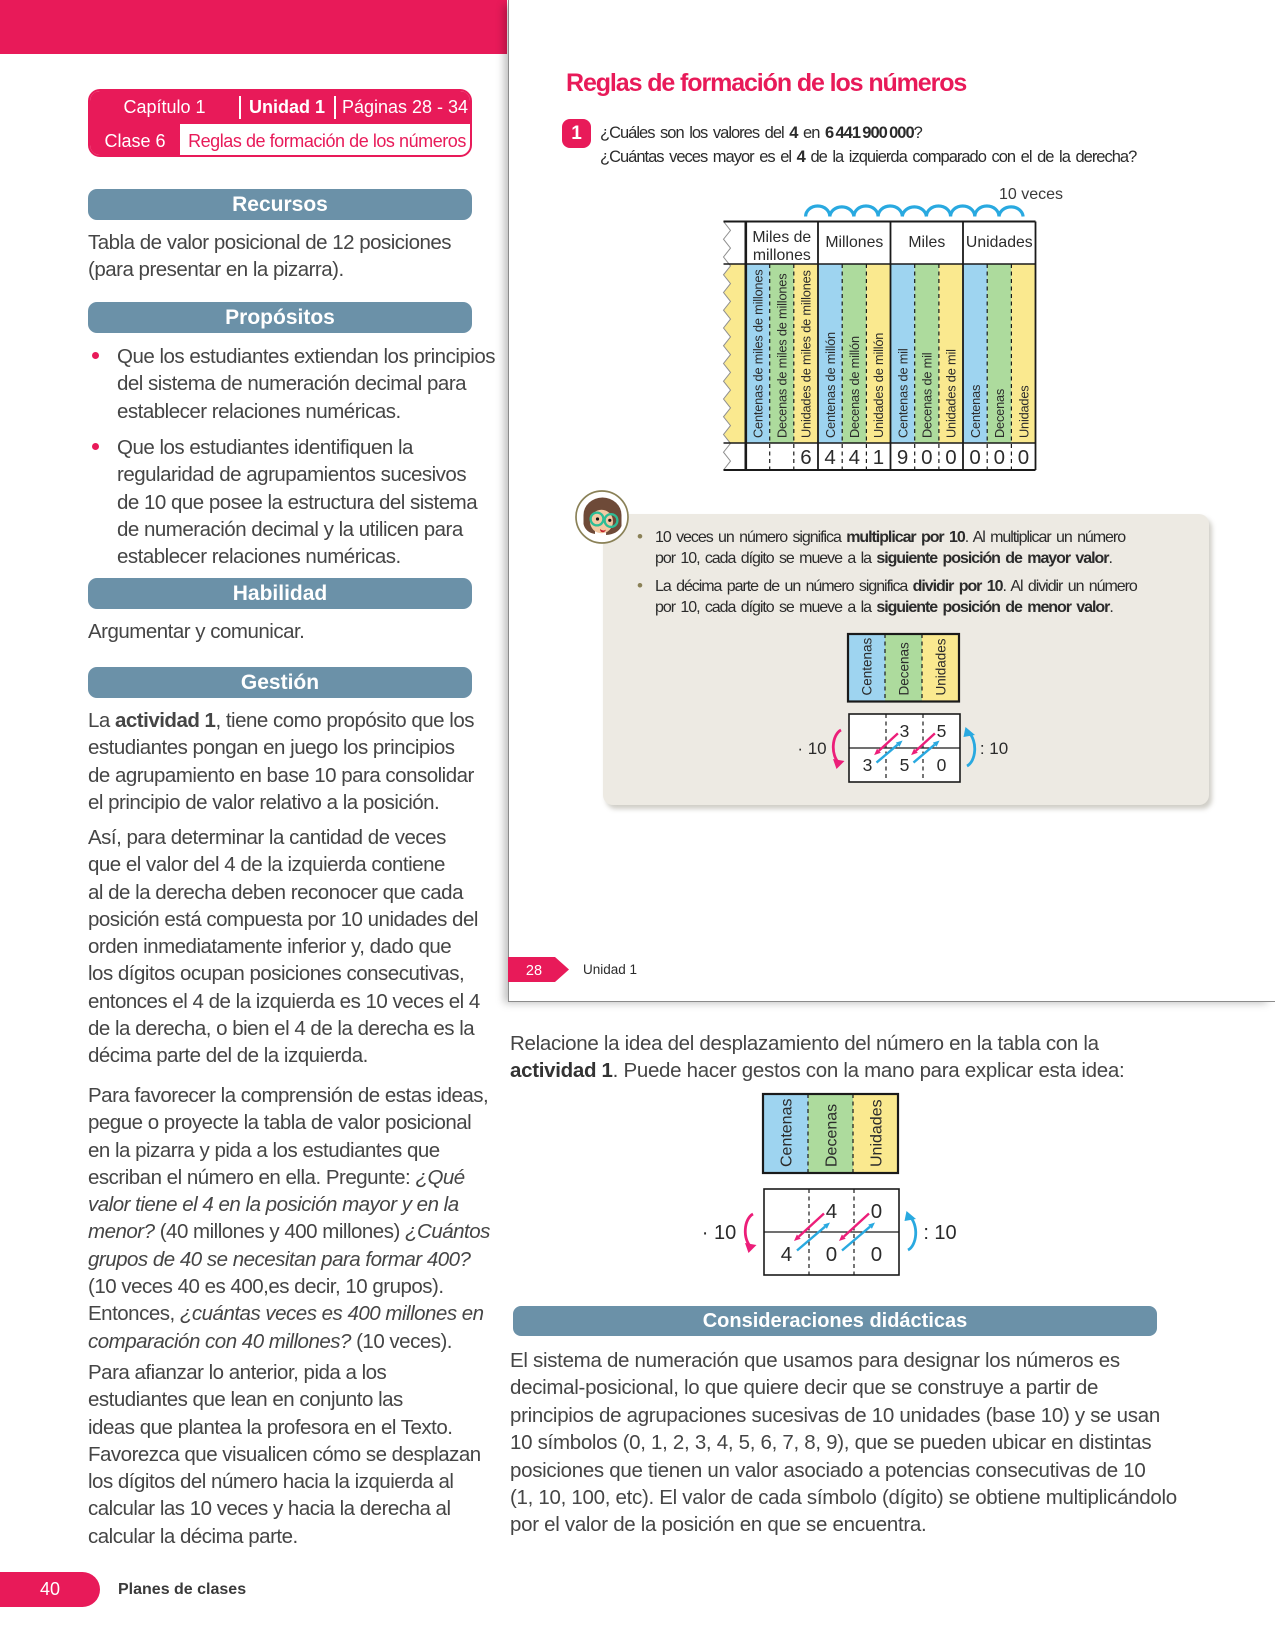 Image resolution: width=1275 pixels, height=1650 pixels. What do you see at coordinates (927, 395) in the screenshot?
I see `svg-text: Decenas de mil` at bounding box center [927, 395].